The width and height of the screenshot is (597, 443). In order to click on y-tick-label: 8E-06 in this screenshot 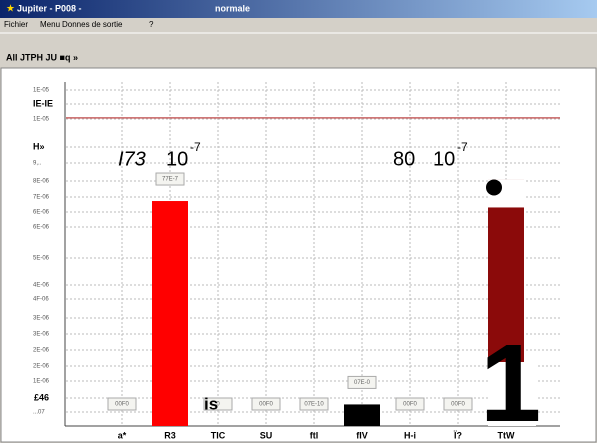, I will do `click(41, 182)`.